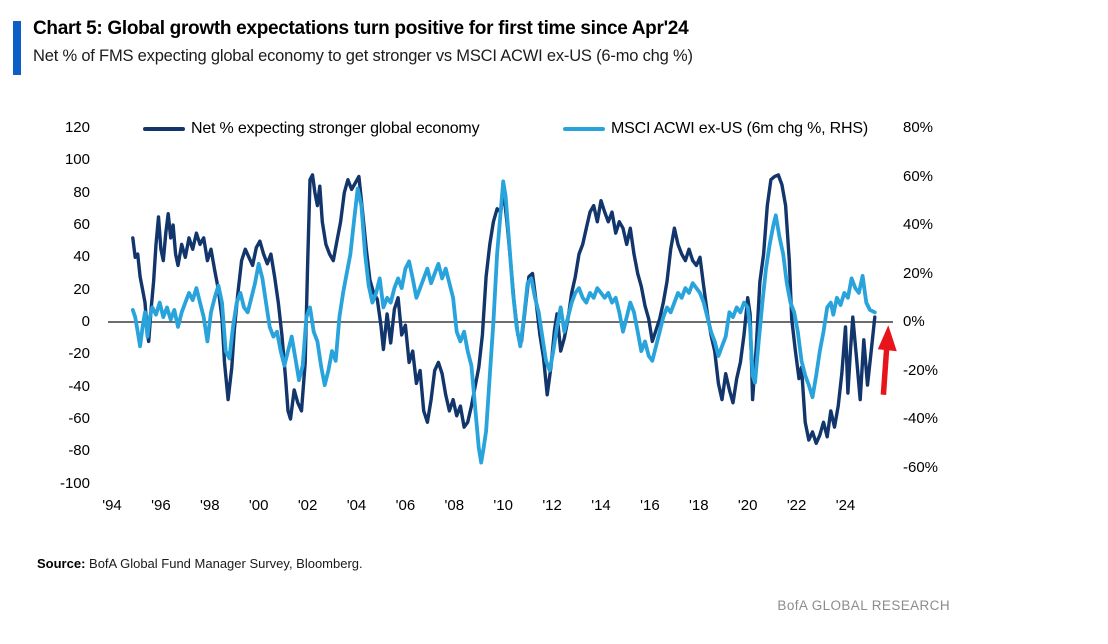  Describe the element at coordinates (307, 505) in the screenshot. I see `x-axis-tick: '02` at that location.